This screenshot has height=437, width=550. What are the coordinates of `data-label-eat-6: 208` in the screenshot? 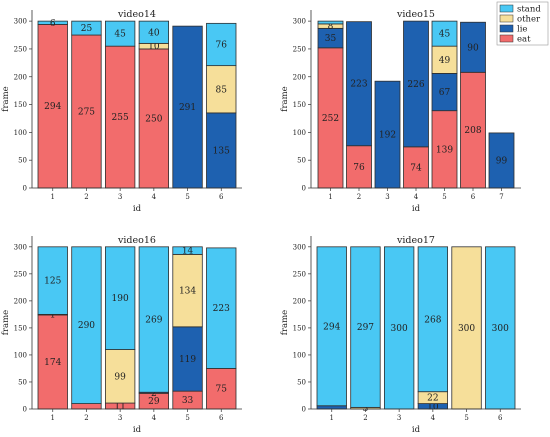 It's located at (472, 131).